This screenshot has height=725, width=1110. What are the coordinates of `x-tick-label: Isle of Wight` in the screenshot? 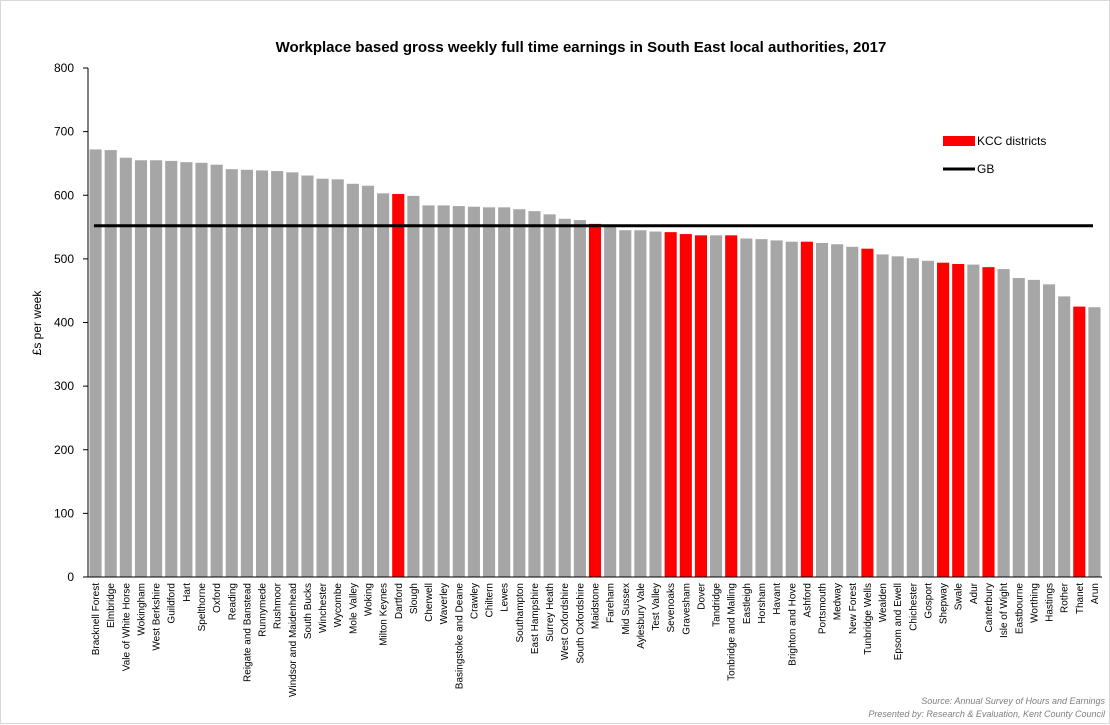 It's located at (1004, 610).